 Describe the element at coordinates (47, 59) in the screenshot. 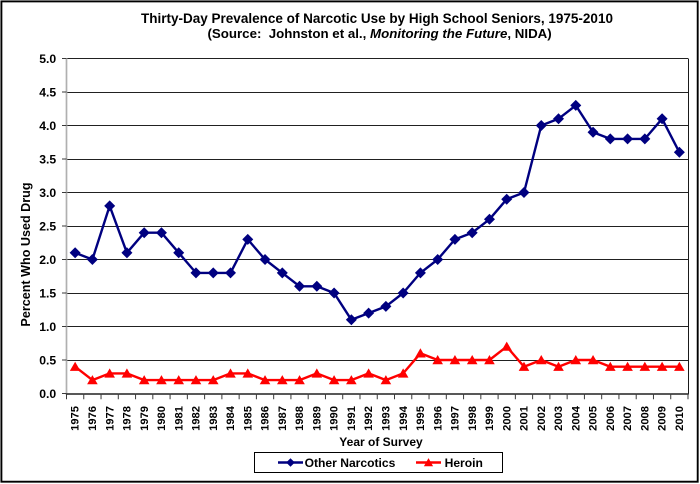

I see `svg-text: 5.0` at that location.